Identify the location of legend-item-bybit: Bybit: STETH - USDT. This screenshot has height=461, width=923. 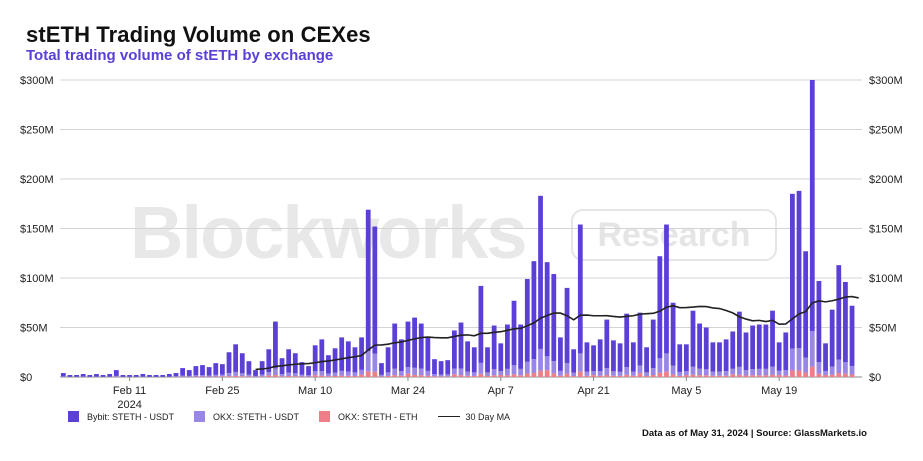
(121, 416).